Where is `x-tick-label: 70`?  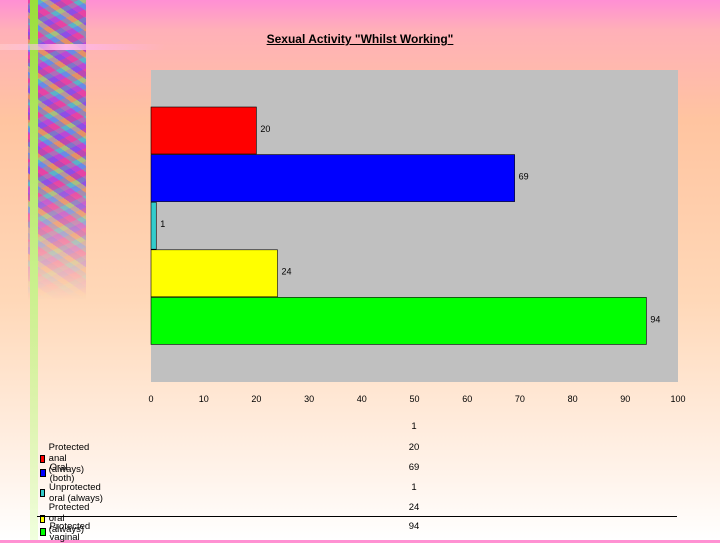 x-tick-label: 70 is located at coordinates (520, 399).